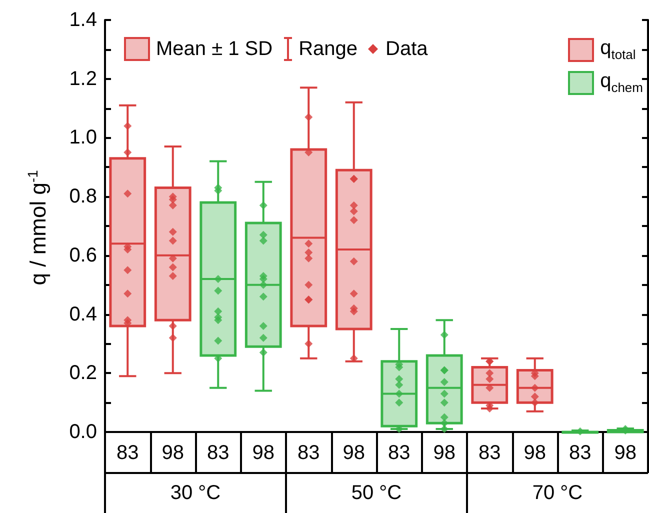 The height and width of the screenshot is (513, 649). What do you see at coordinates (621, 82) in the screenshot?
I see `legend-label: q$_{chem}$` at bounding box center [621, 82].